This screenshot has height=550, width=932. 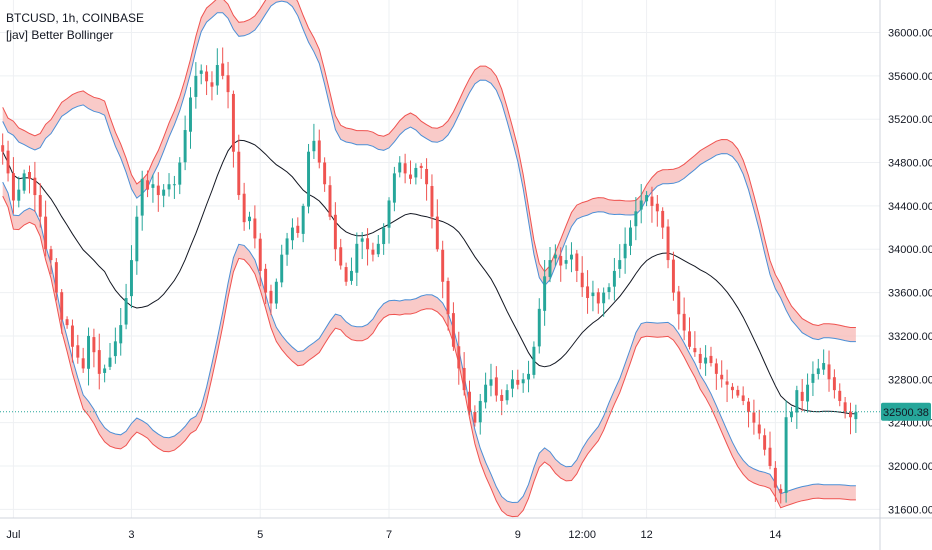 What do you see at coordinates (910, 77) in the screenshot?
I see `y-tick-label: 35600.00` at bounding box center [910, 77].